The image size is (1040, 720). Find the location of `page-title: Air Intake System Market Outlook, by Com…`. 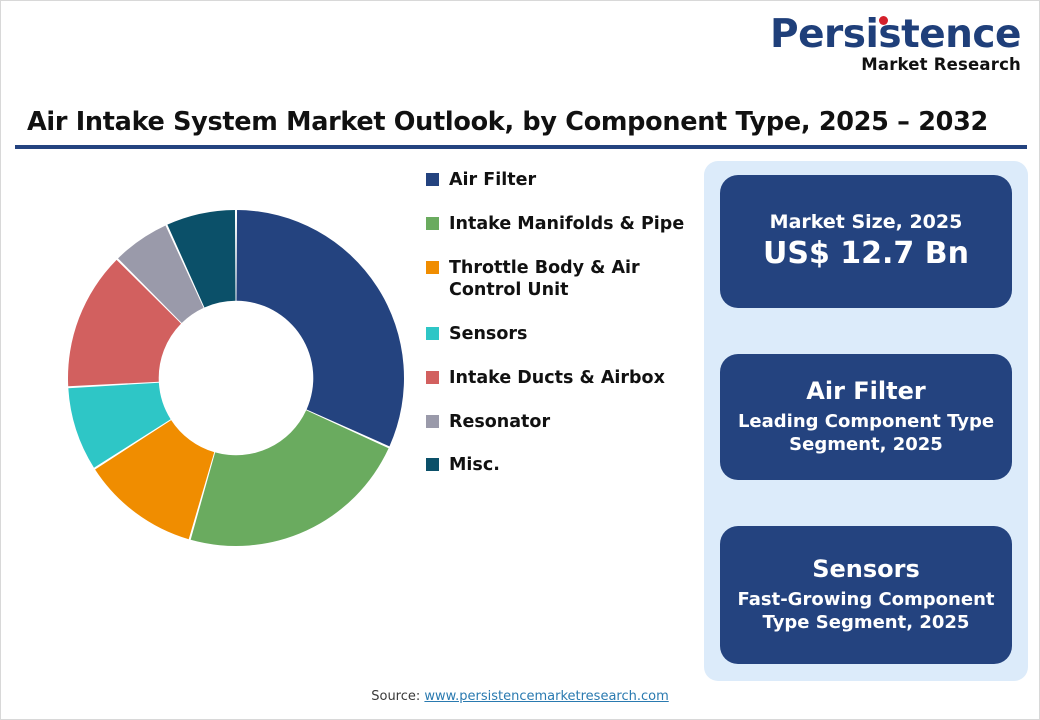

page-title: Air Intake System Market Outlook, by Com… is located at coordinates (507, 122).